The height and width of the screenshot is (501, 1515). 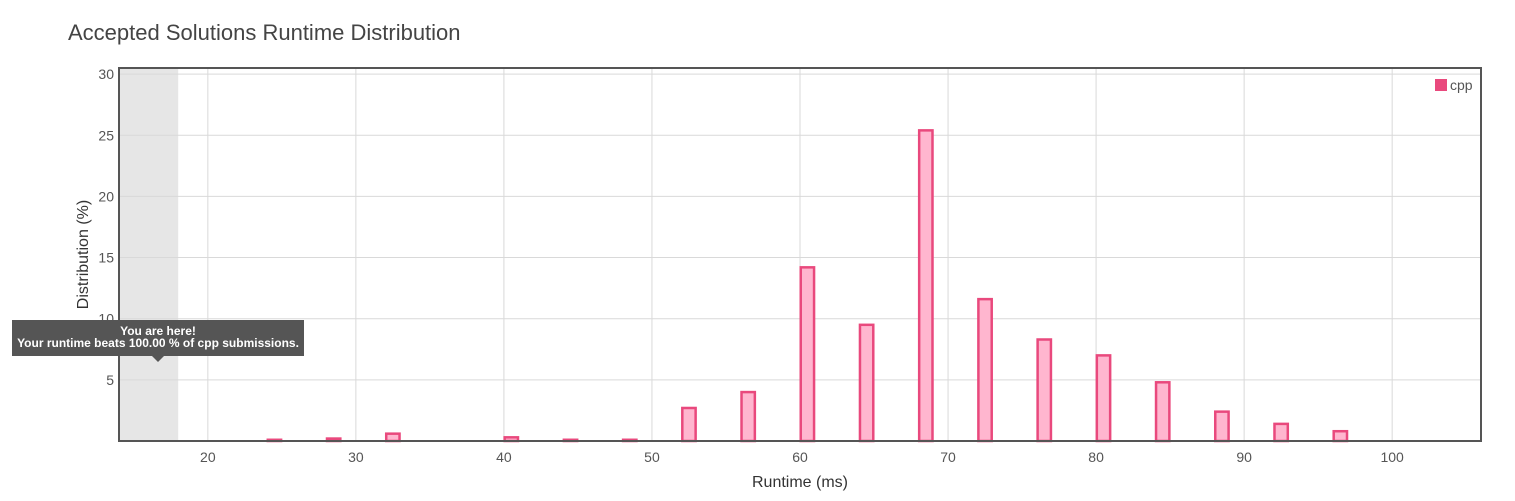 What do you see at coordinates (106, 74) in the screenshot?
I see `y-tick-label: 30` at bounding box center [106, 74].